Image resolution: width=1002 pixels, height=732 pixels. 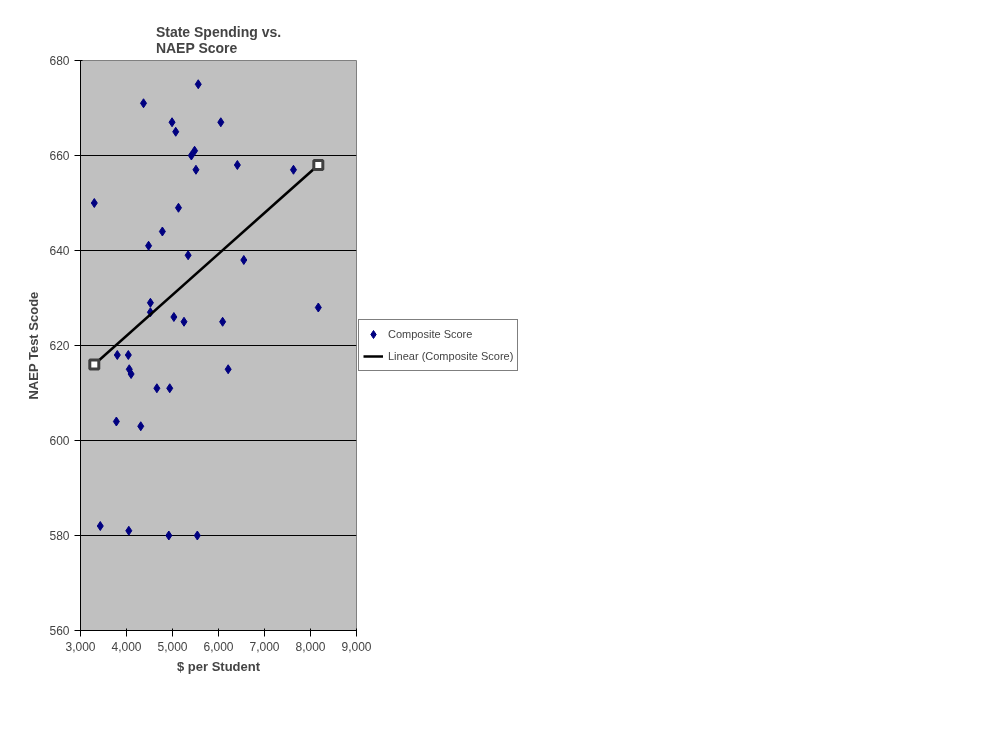 I want to click on x-tick-label: 7,000, so click(x=264, y=646).